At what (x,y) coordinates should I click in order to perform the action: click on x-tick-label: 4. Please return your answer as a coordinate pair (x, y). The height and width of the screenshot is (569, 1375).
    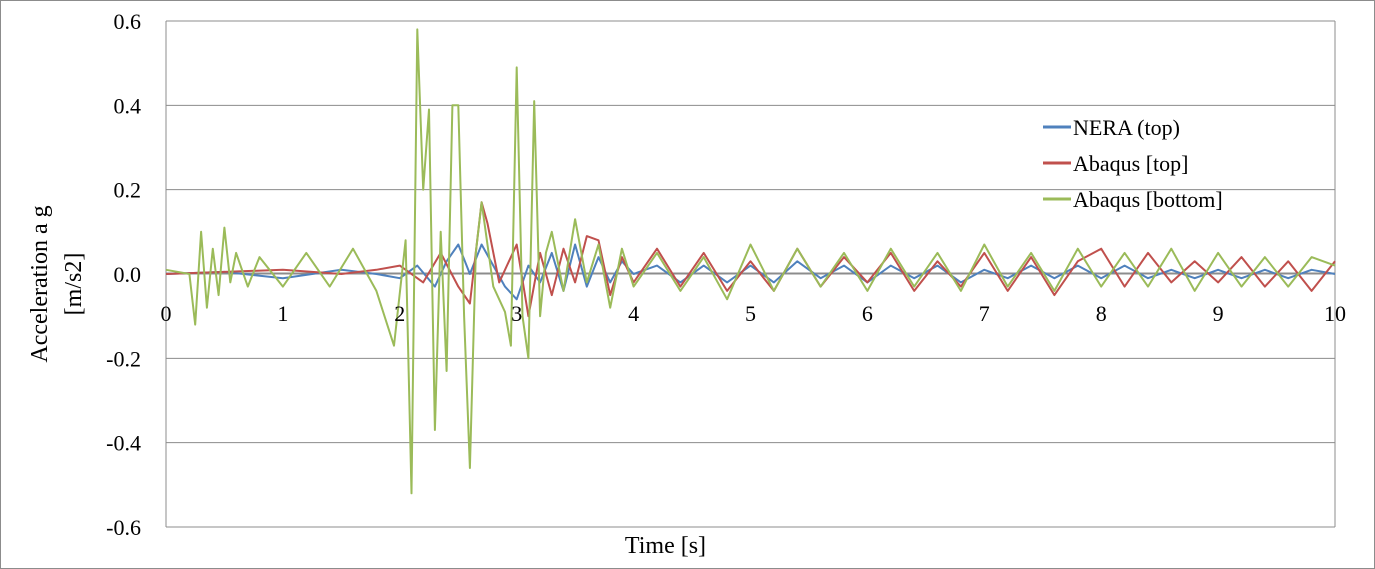
    Looking at the image, I should click on (633, 313).